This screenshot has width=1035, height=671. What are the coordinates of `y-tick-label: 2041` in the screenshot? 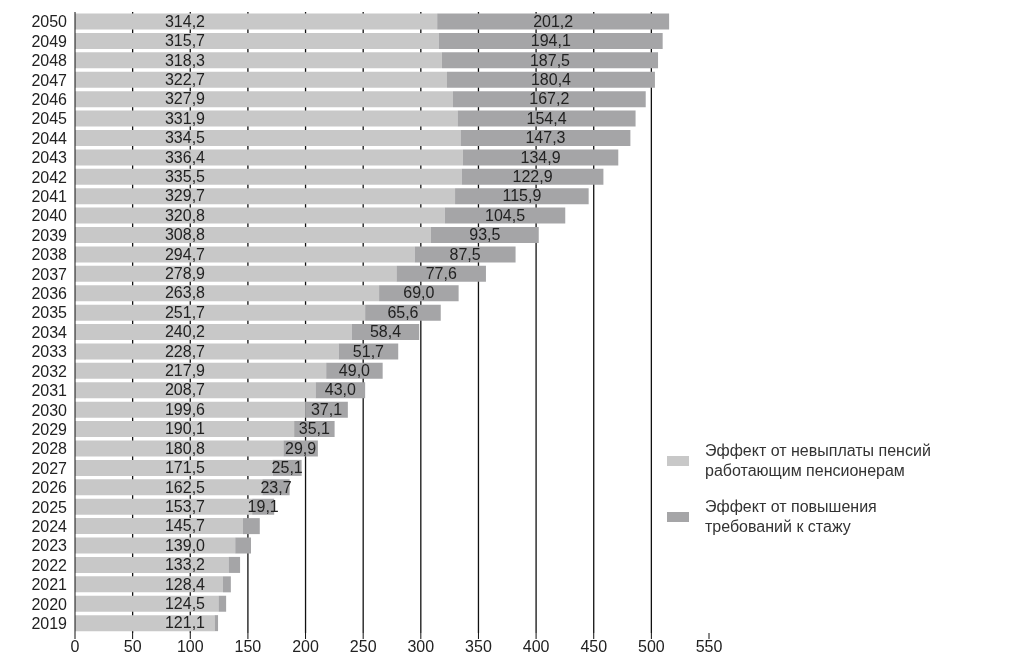 It's located at (49, 197).